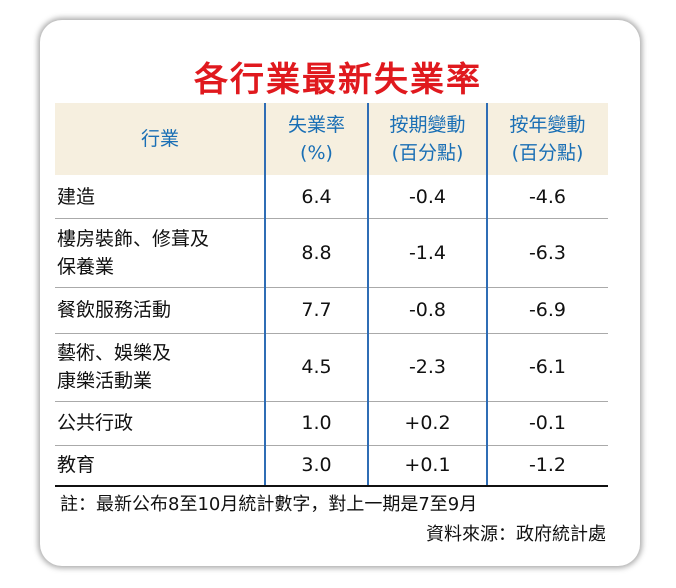 Image resolution: width=676 pixels, height=588 pixels. I want to click on row-label: 餐飲服務活動, so click(161, 310).